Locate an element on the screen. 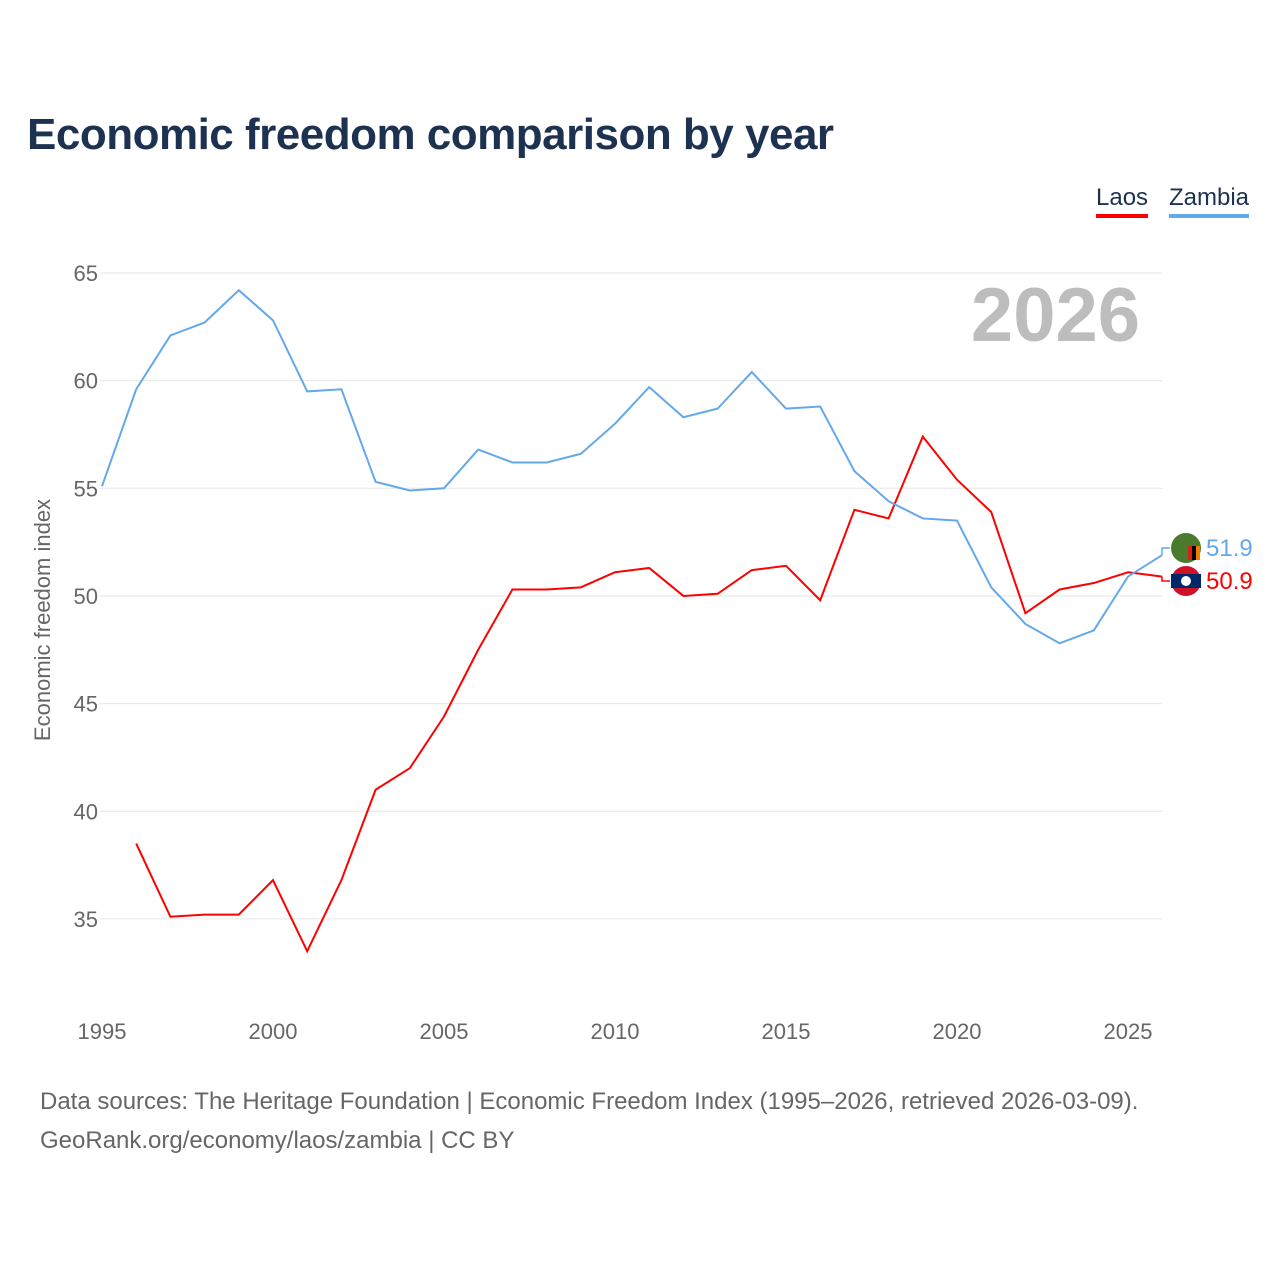 This screenshot has width=1280, height=1280. x-tick-label: 2000 is located at coordinates (273, 1031).